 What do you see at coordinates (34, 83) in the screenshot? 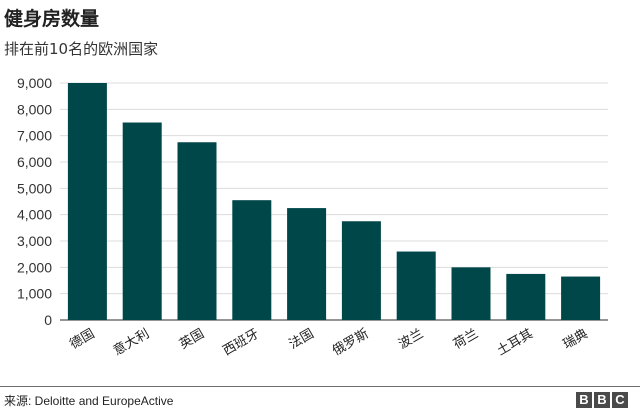
I see `y-tick-label: 9,000` at bounding box center [34, 83].